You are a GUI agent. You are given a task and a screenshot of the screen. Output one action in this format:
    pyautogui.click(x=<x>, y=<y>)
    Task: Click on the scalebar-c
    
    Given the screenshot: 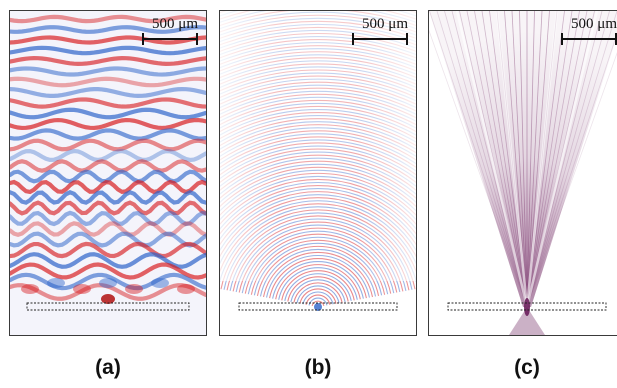 What is the action you would take?
    pyautogui.click(x=589, y=39)
    